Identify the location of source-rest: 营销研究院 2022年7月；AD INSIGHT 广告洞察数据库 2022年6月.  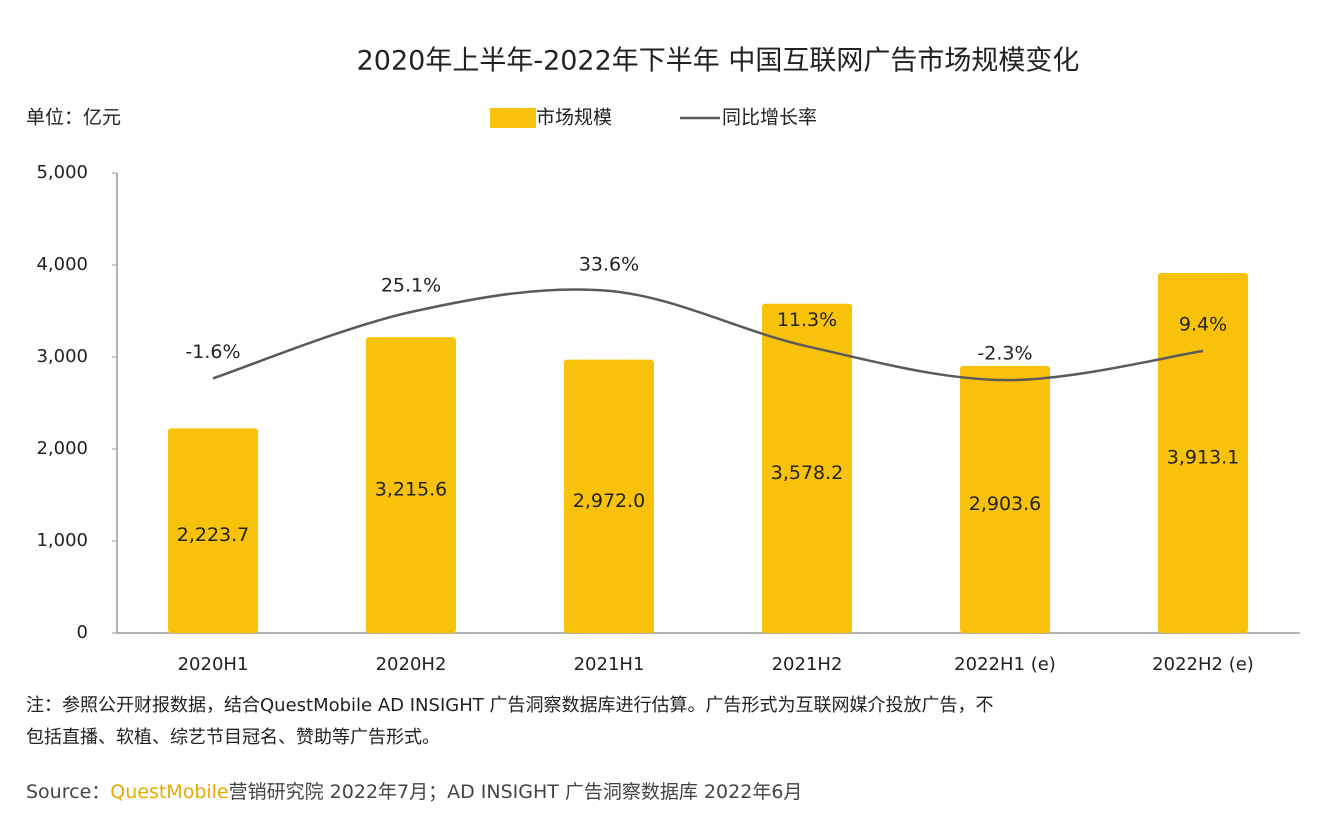
(516, 792).